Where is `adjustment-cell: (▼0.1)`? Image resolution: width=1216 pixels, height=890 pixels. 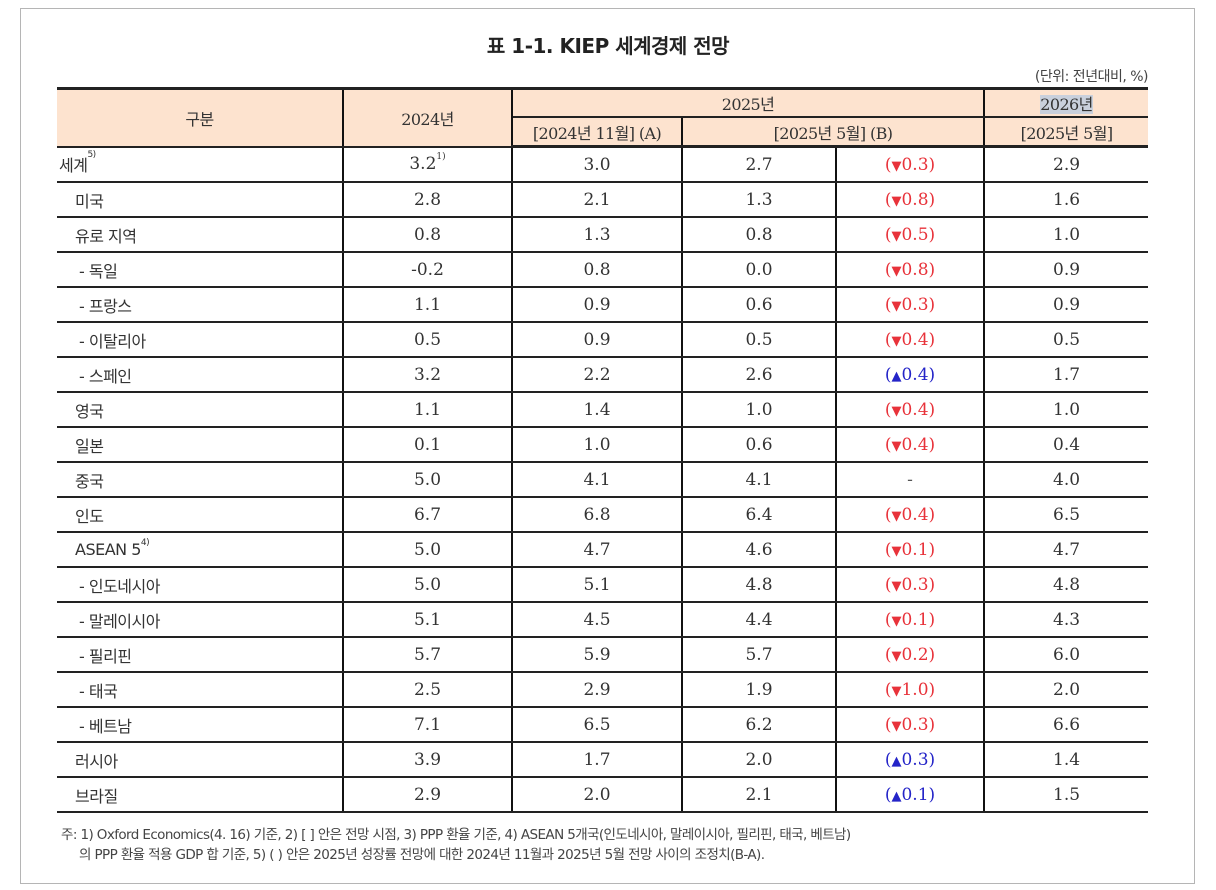 adjustment-cell: (▼0.1) is located at coordinates (910, 620).